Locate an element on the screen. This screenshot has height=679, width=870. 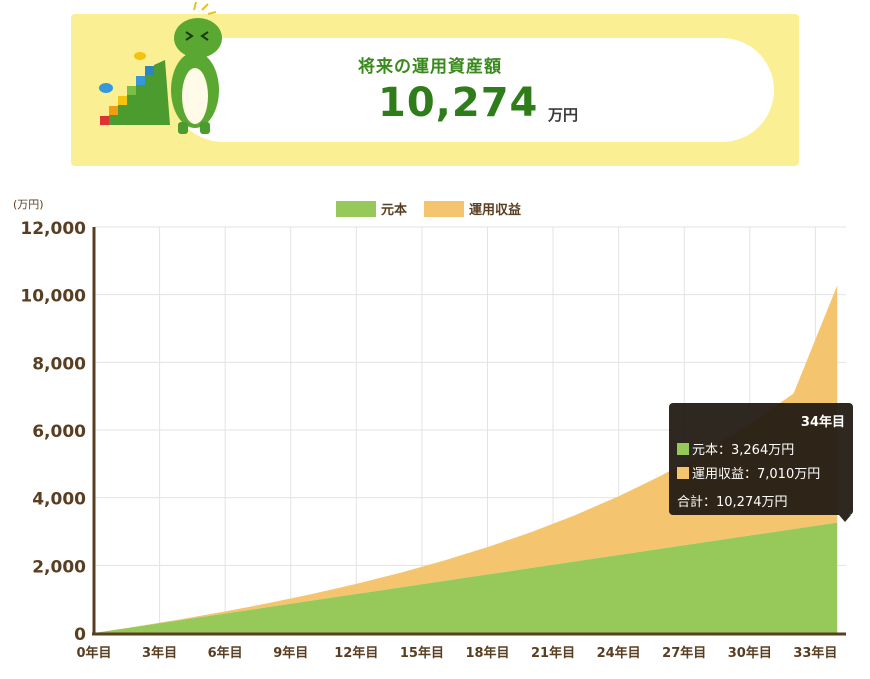
tooltip-swatch-principal is located at coordinates (683, 448).